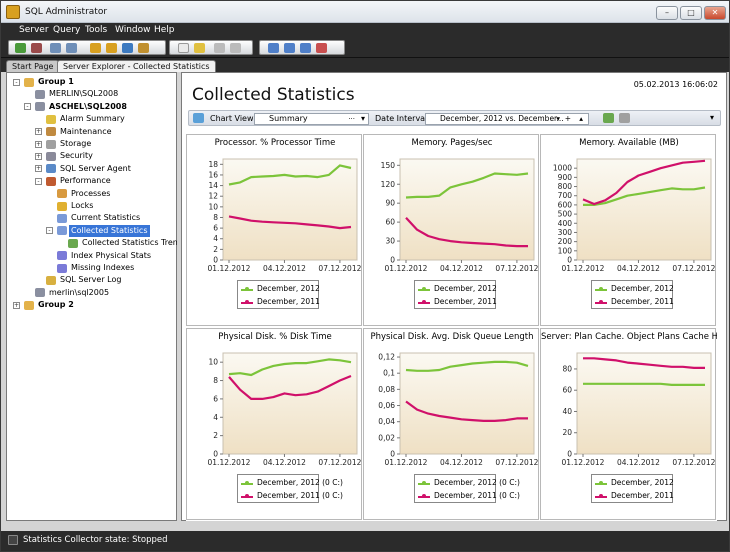 This screenshot has height=552, width=730. Describe the element at coordinates (183, 48) in the screenshot. I see `new-document-icon` at that location.